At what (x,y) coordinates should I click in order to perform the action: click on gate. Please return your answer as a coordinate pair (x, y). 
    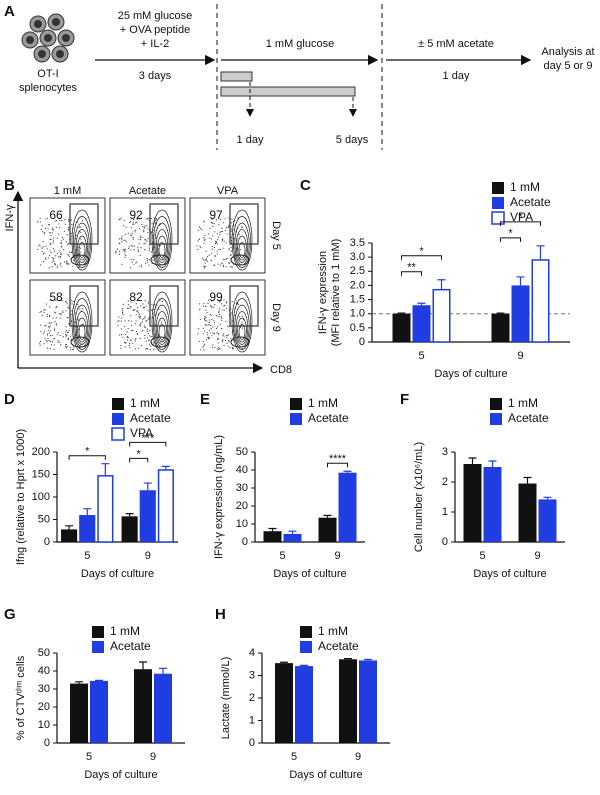
    Looking at the image, I should click on (164, 306).